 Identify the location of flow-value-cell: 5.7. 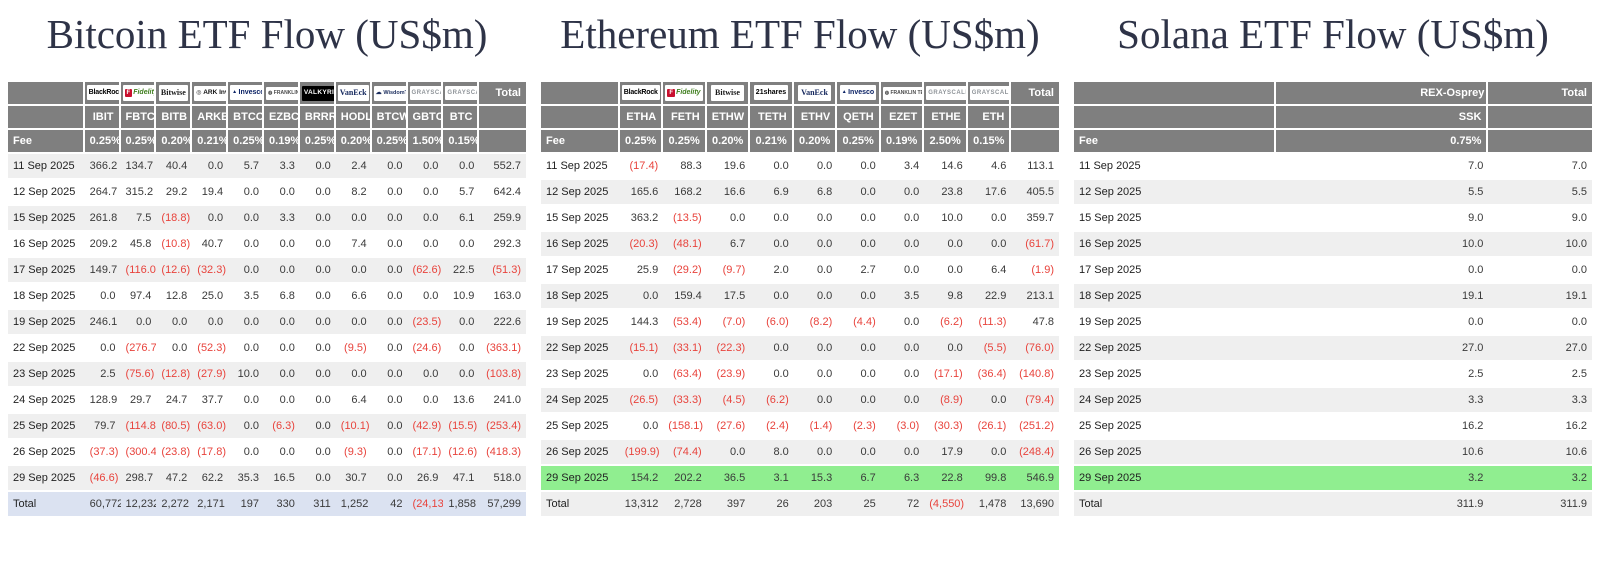
(461, 192).